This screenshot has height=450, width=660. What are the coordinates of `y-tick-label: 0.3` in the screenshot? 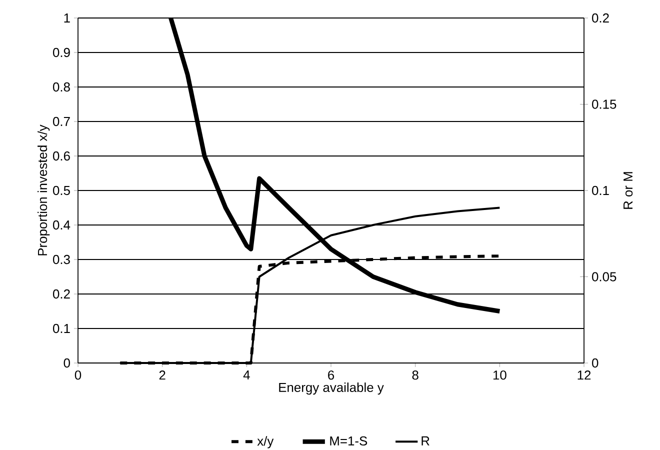 It's located at (61, 259).